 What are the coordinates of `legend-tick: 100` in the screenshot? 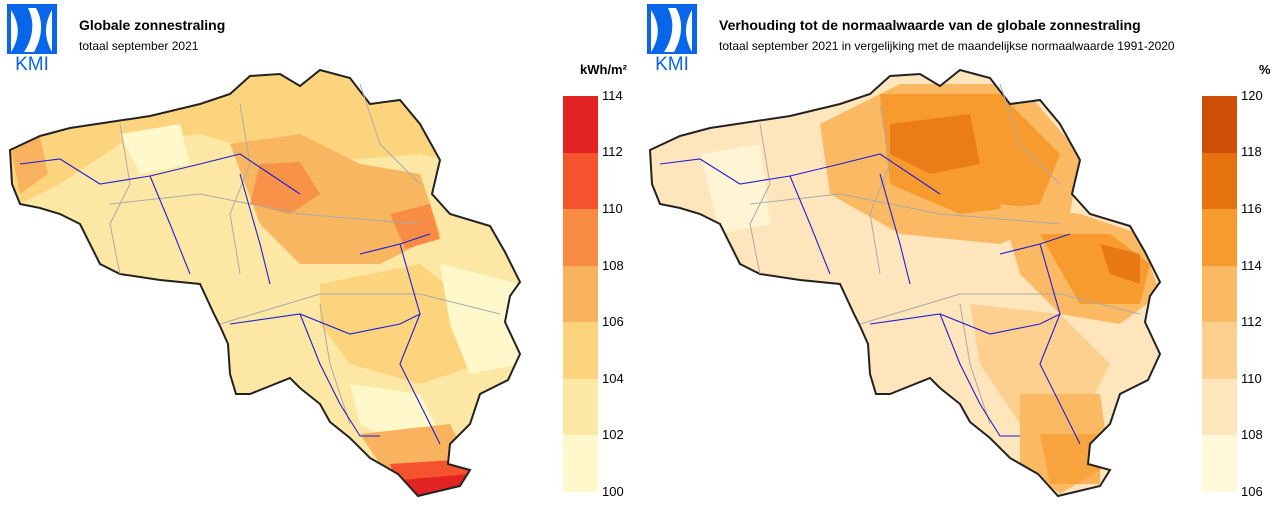 It's located at (613, 491).